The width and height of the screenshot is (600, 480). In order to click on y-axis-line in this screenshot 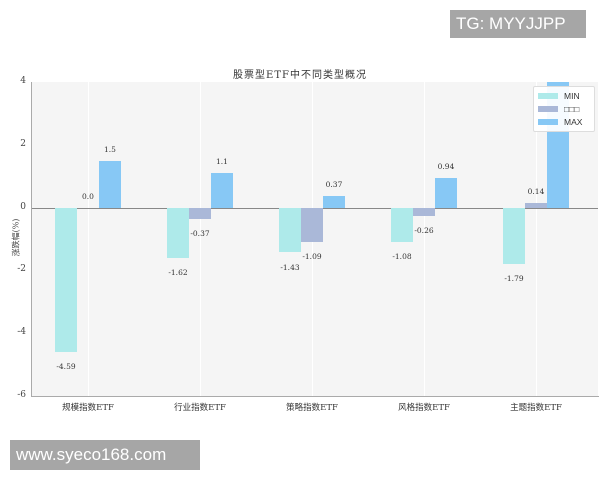, I will do `click(31, 239)`.